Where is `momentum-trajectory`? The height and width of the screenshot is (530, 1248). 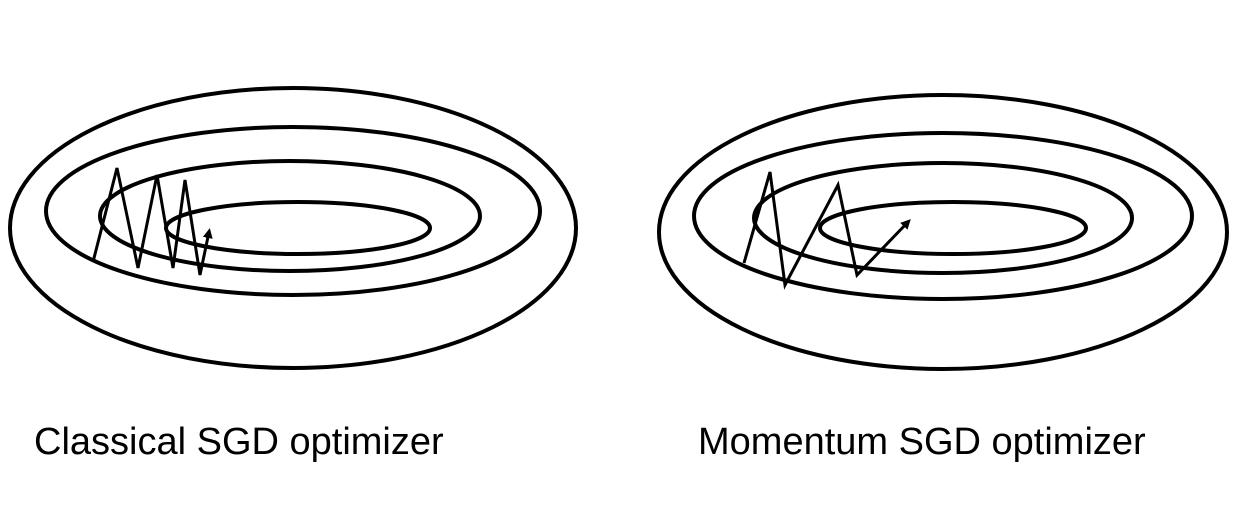
momentum-trajectory is located at coordinates (826, 230).